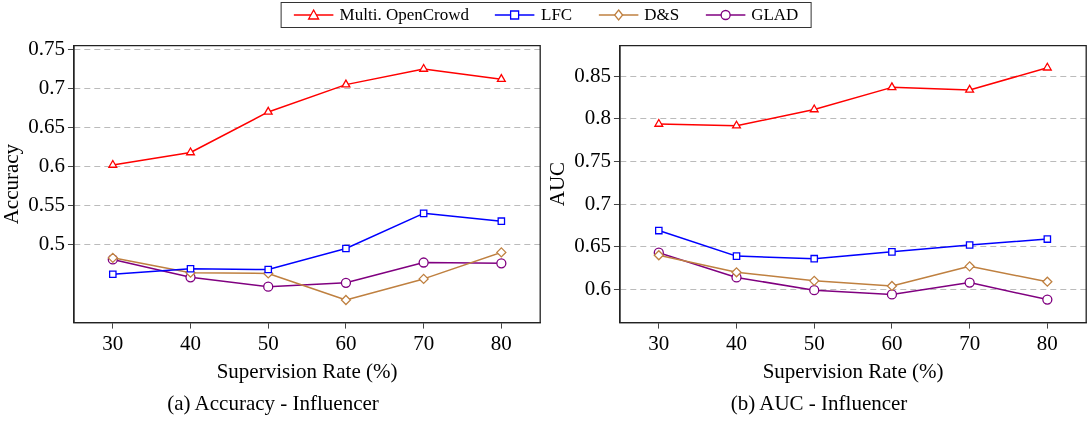 The width and height of the screenshot is (1092, 439). Describe the element at coordinates (46, 204) in the screenshot. I see `y-tick-label: 0.55` at that location.